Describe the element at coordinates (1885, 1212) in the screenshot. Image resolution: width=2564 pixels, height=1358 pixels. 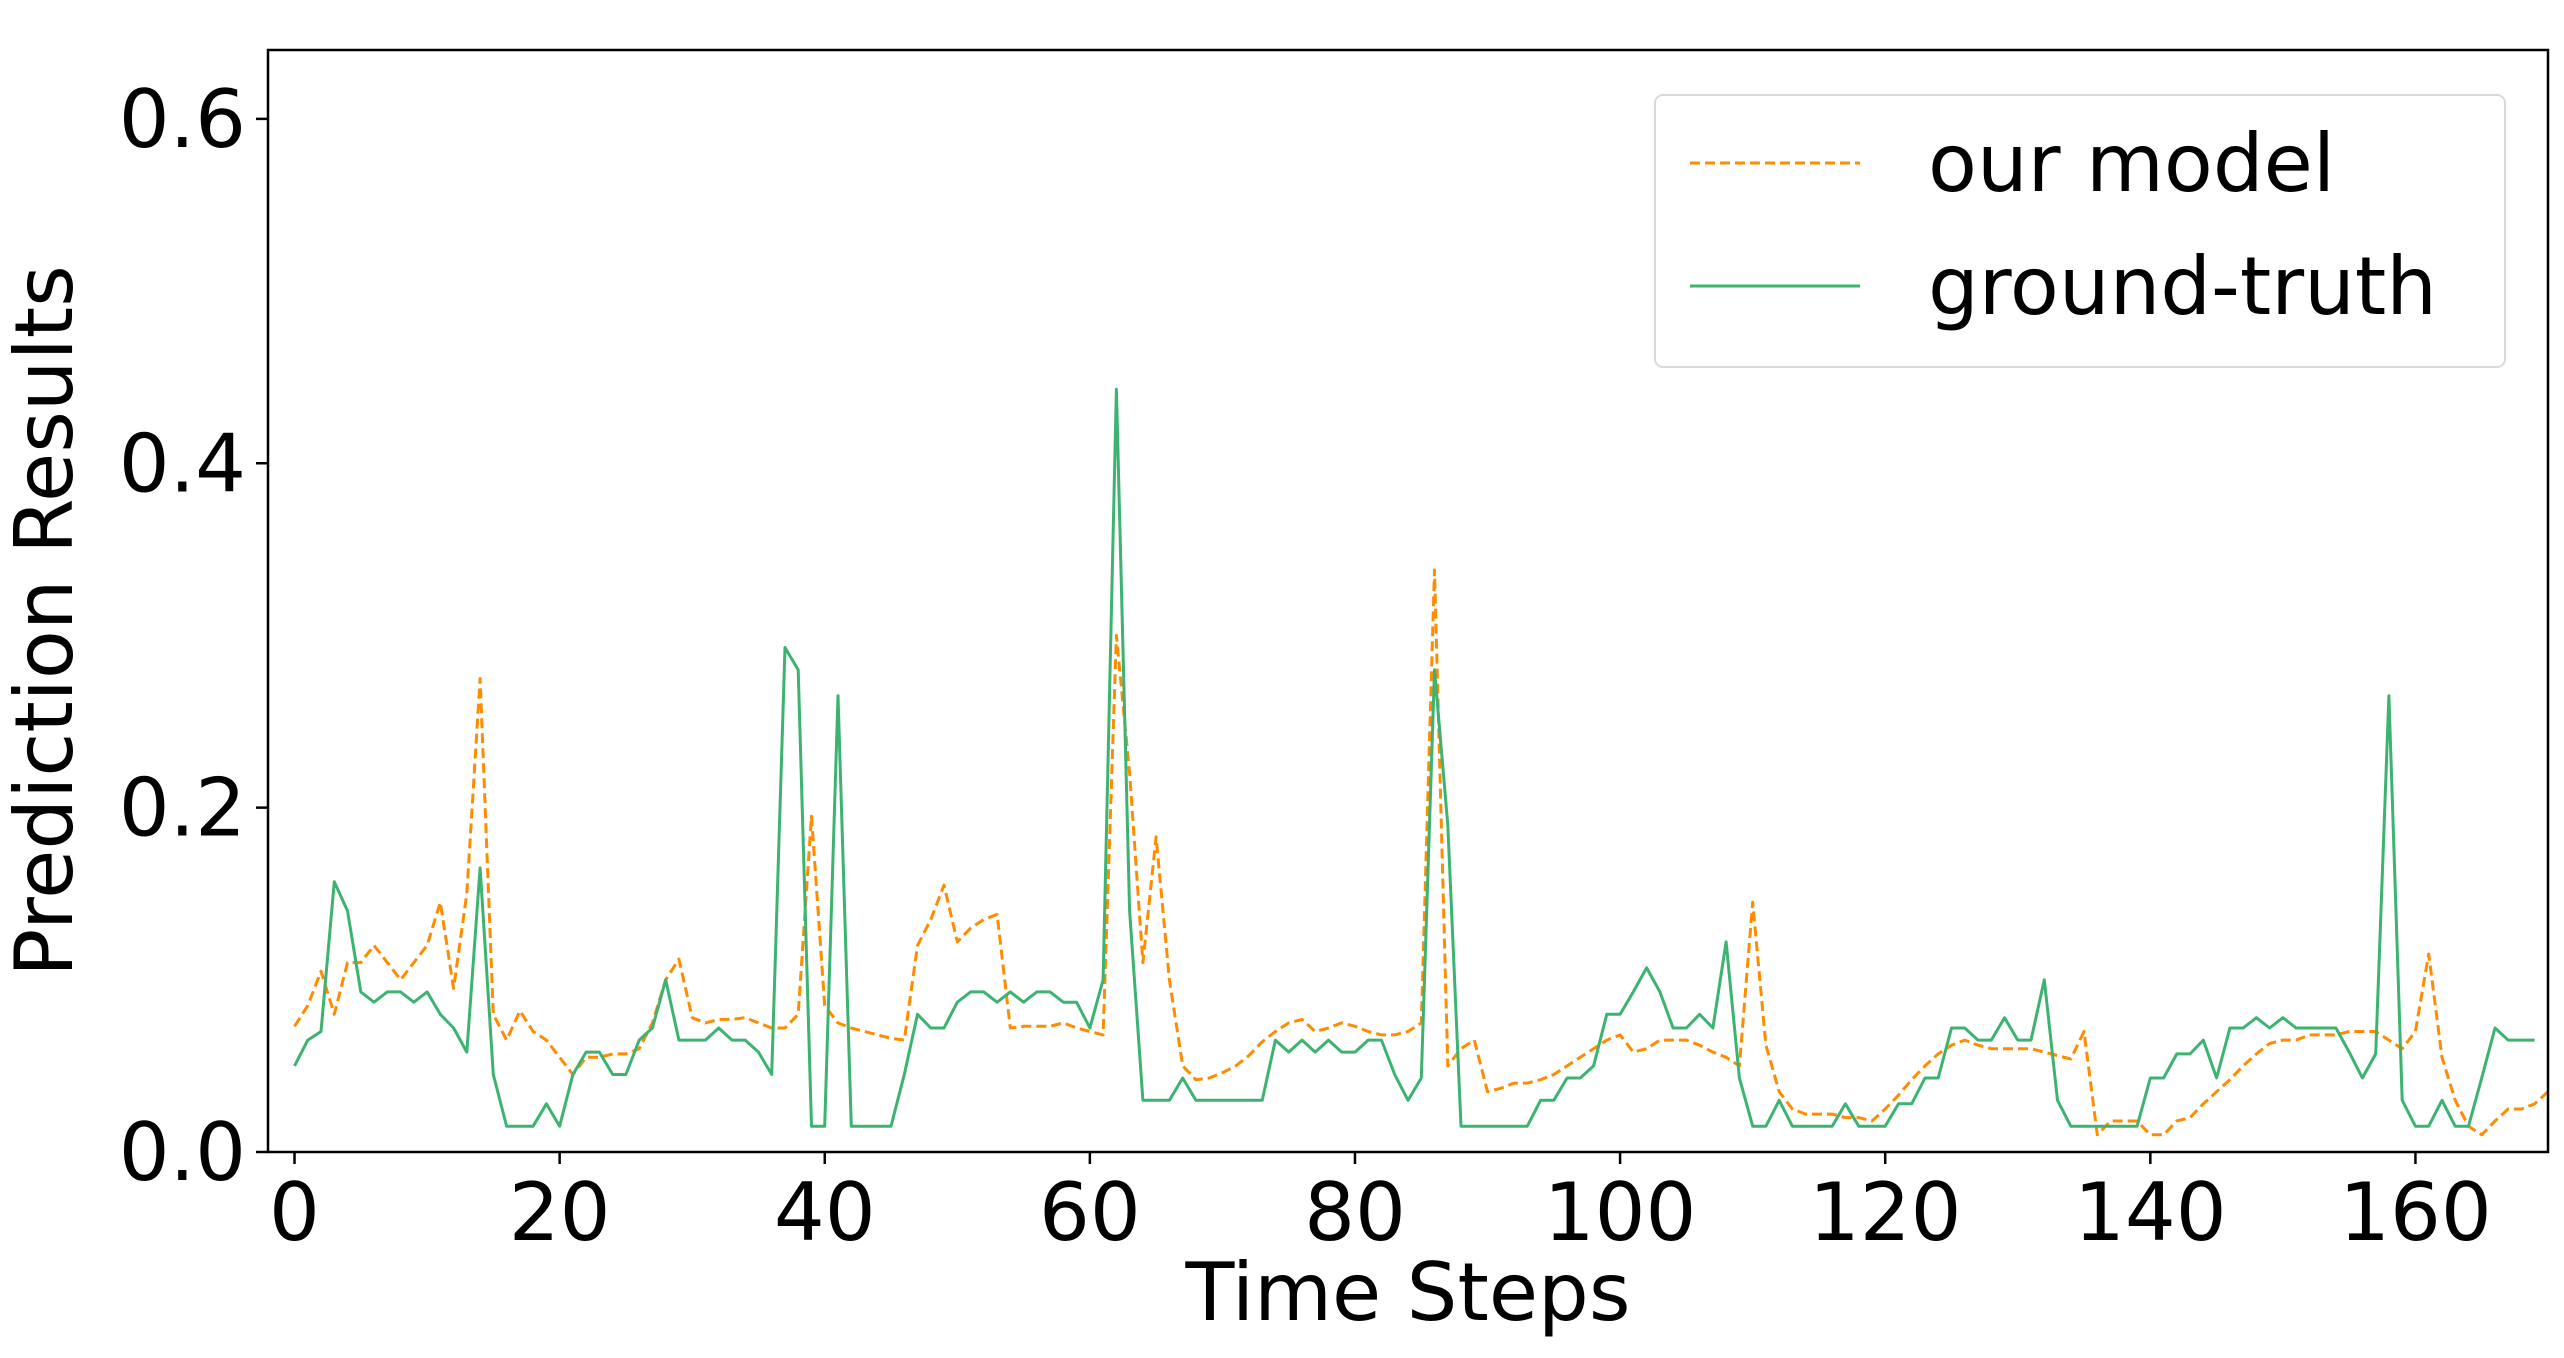
I see `x-tick-label: 120` at that location.